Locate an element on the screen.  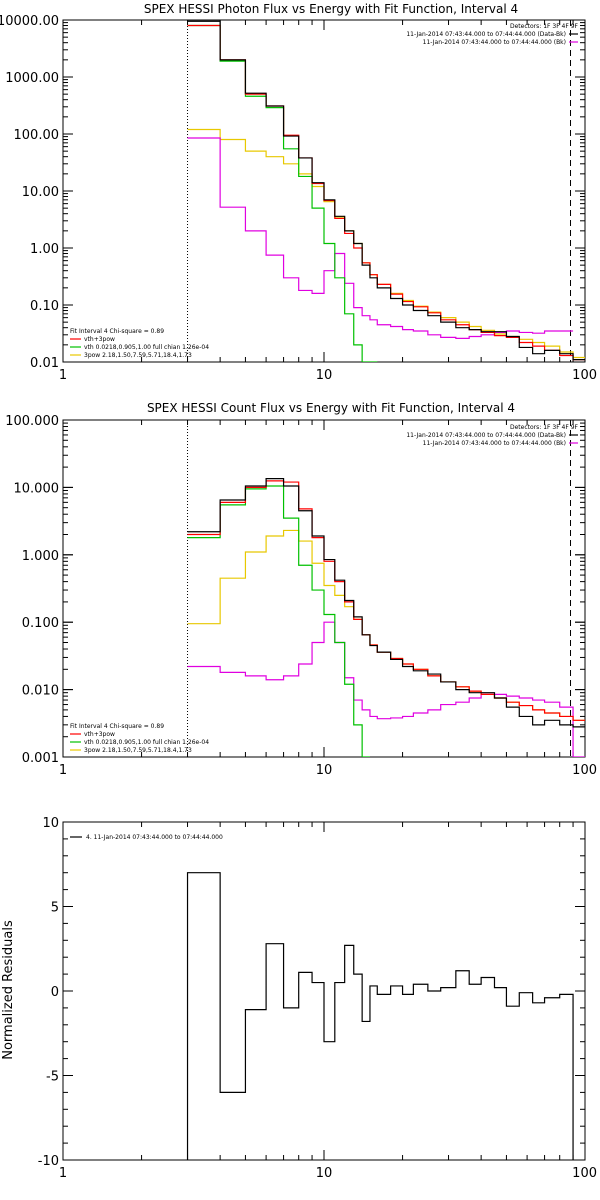
residuals-ytick-label: 0 is located at coordinates (55, 992).